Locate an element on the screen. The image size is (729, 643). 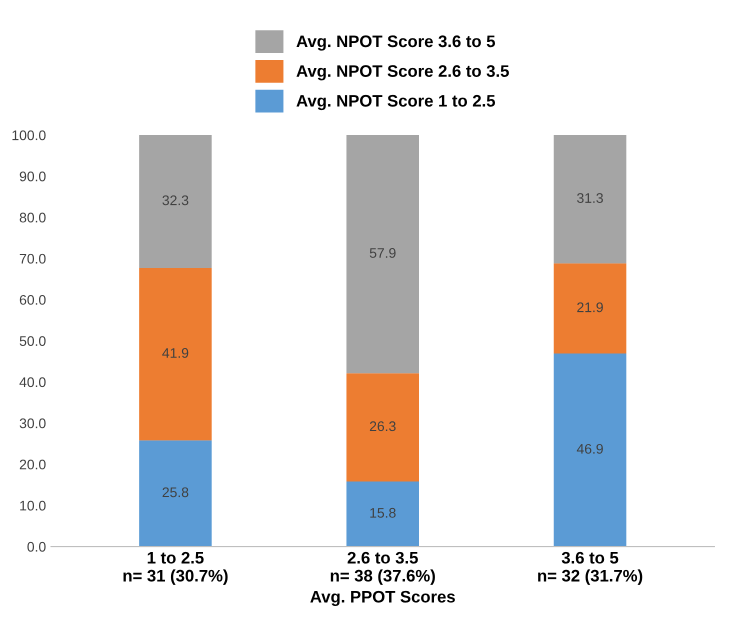
x-axis-title: Avg. PPOT Scores is located at coordinates (382, 598).